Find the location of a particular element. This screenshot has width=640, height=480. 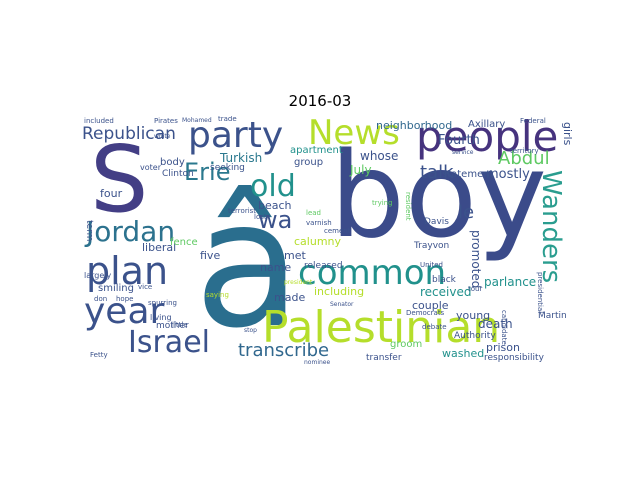

cloud-word: S is located at coordinates (119, 179).